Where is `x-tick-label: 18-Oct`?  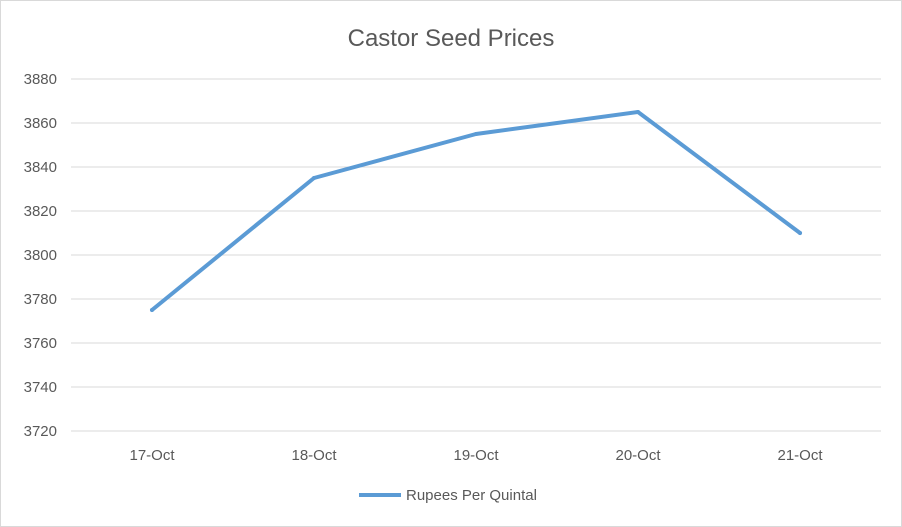
x-tick-label: 18-Oct is located at coordinates (314, 455).